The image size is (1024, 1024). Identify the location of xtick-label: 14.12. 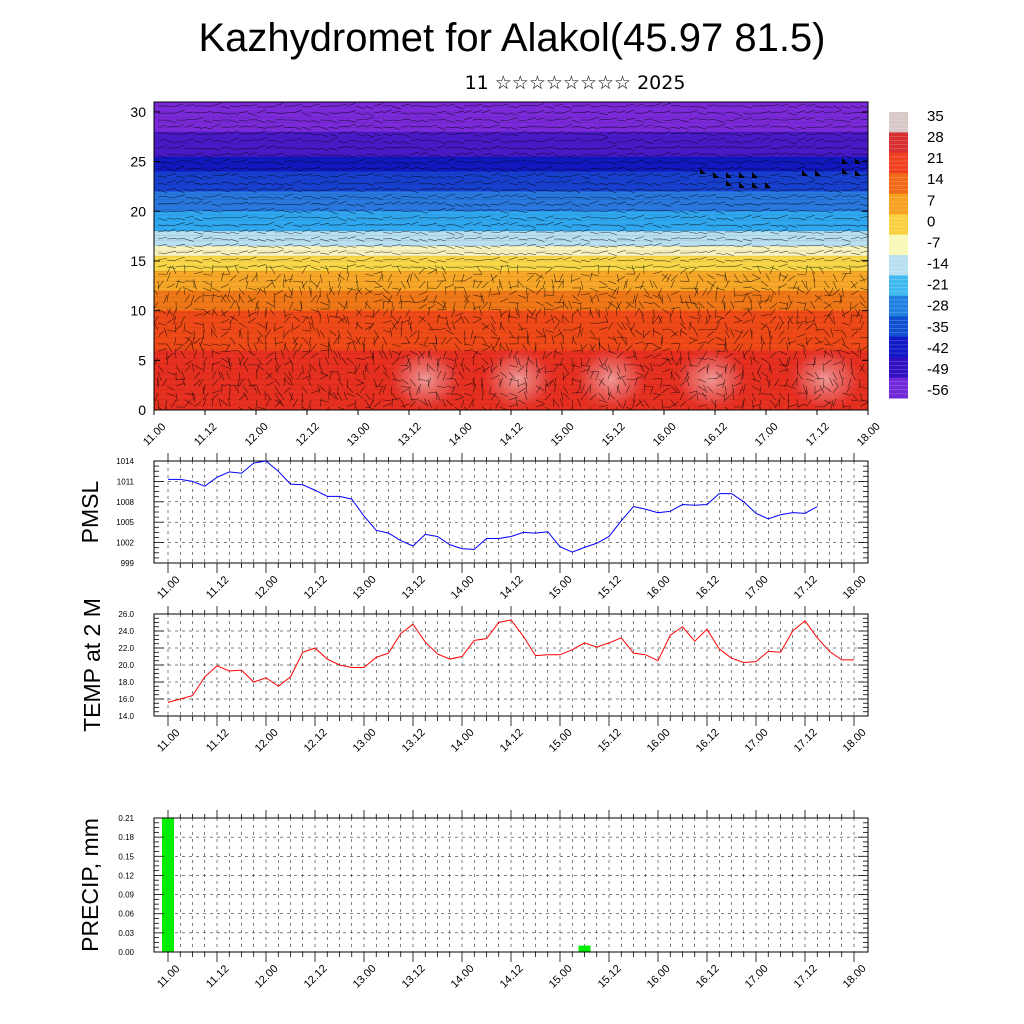
(512, 741).